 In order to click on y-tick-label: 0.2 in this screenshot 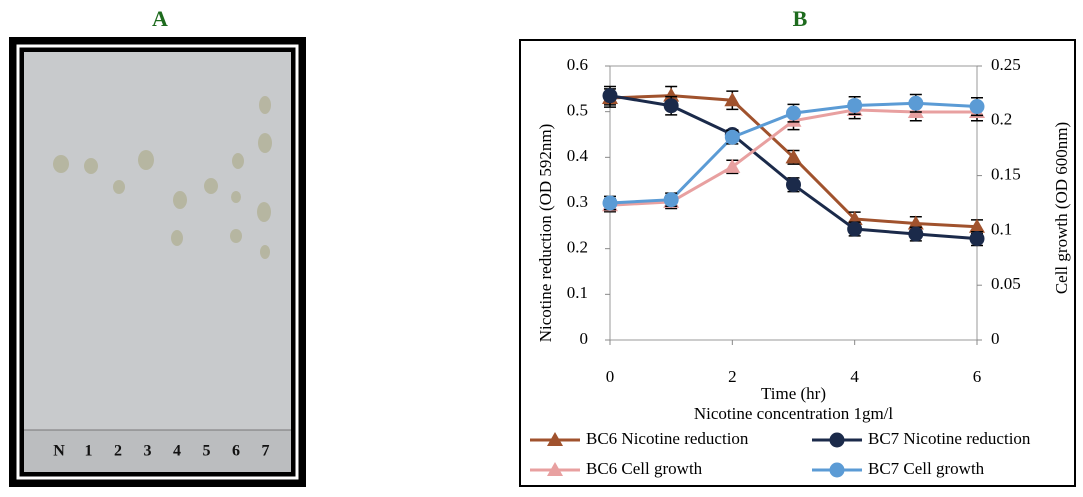, I will do `click(577, 247)`.